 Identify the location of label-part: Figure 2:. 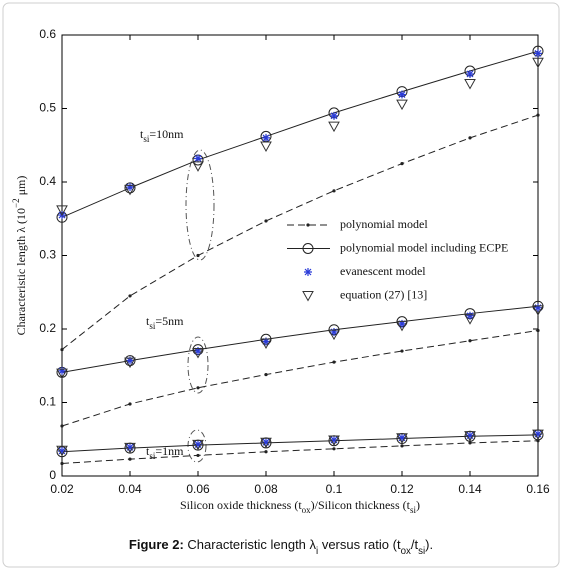
(156, 544).